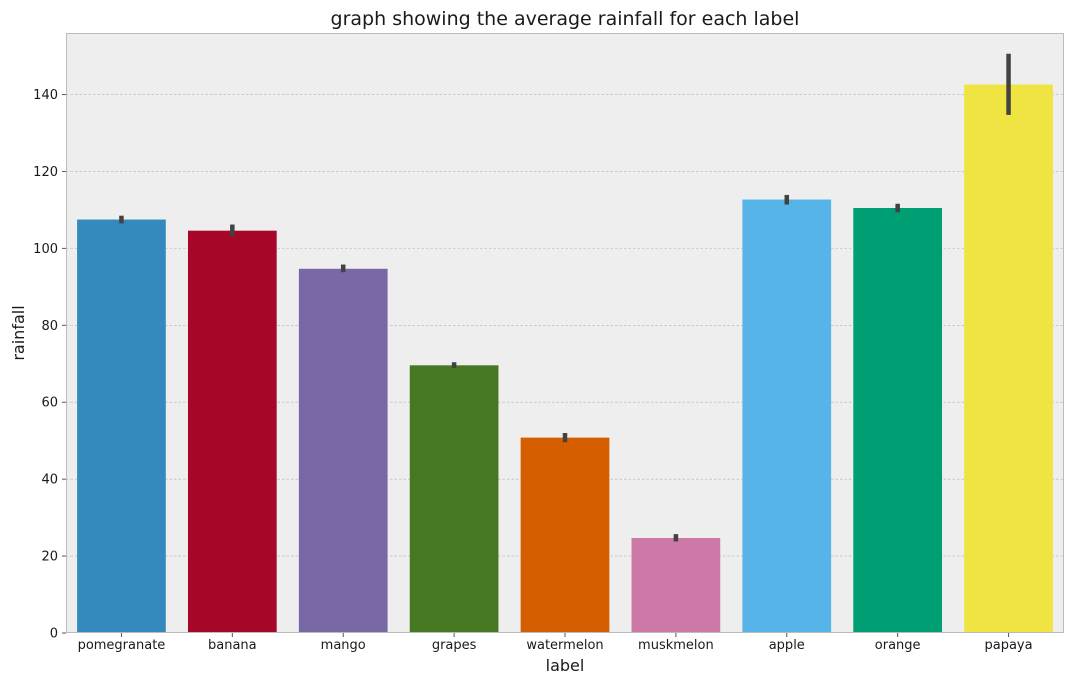 This screenshot has height=689, width=1074. What do you see at coordinates (343, 645) in the screenshot?
I see `x-tick-label: mango` at bounding box center [343, 645].